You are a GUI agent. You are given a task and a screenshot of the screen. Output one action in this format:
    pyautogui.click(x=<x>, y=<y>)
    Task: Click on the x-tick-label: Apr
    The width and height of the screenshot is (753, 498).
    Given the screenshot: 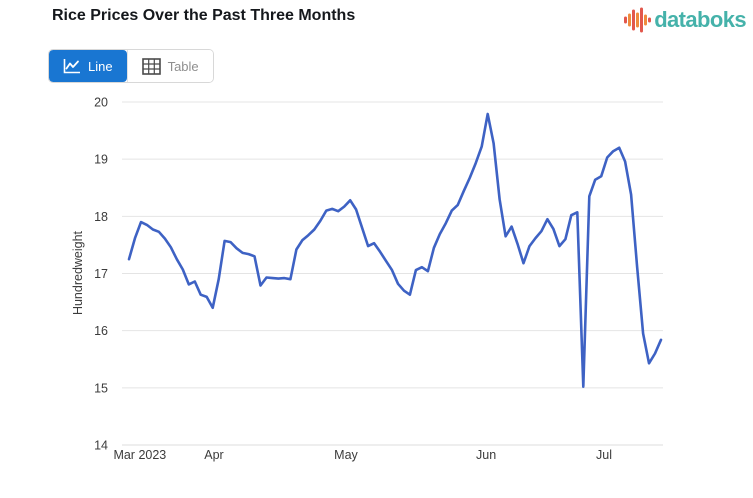 What is the action you would take?
    pyautogui.click(x=213, y=455)
    